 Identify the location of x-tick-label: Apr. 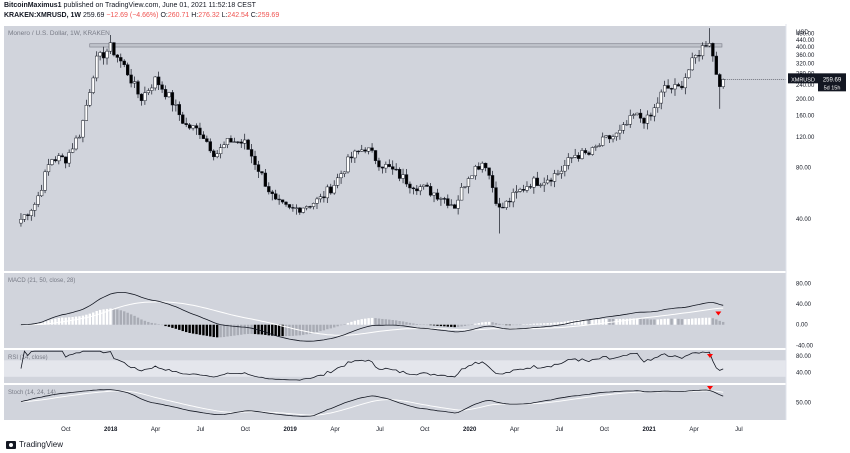
(155, 430).